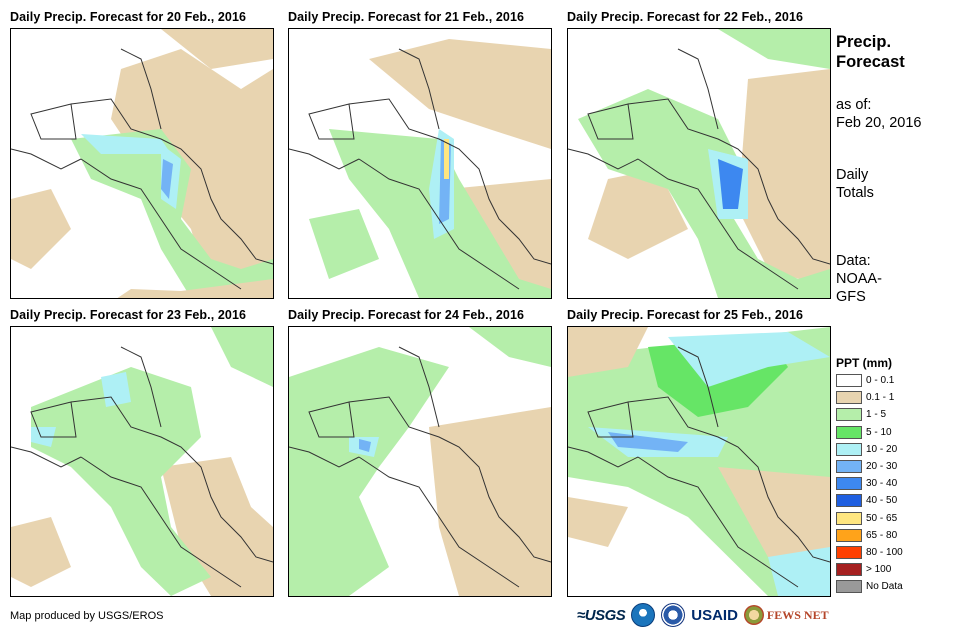 This screenshot has width=970, height=635. I want to click on legend-item: 50 - 65, so click(869, 518).